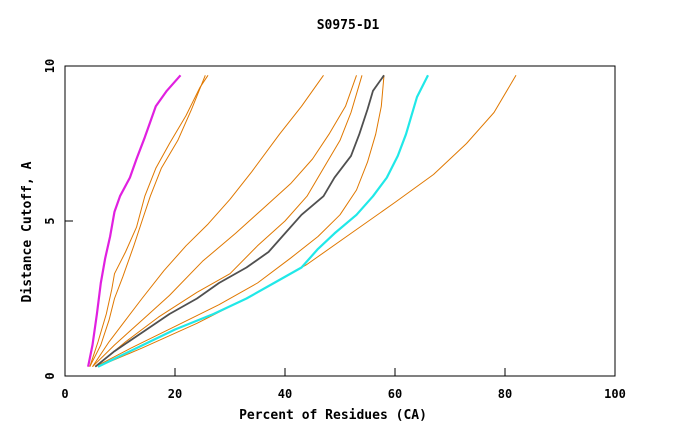  I want to click on y-tick-label: 10, so click(50, 66).